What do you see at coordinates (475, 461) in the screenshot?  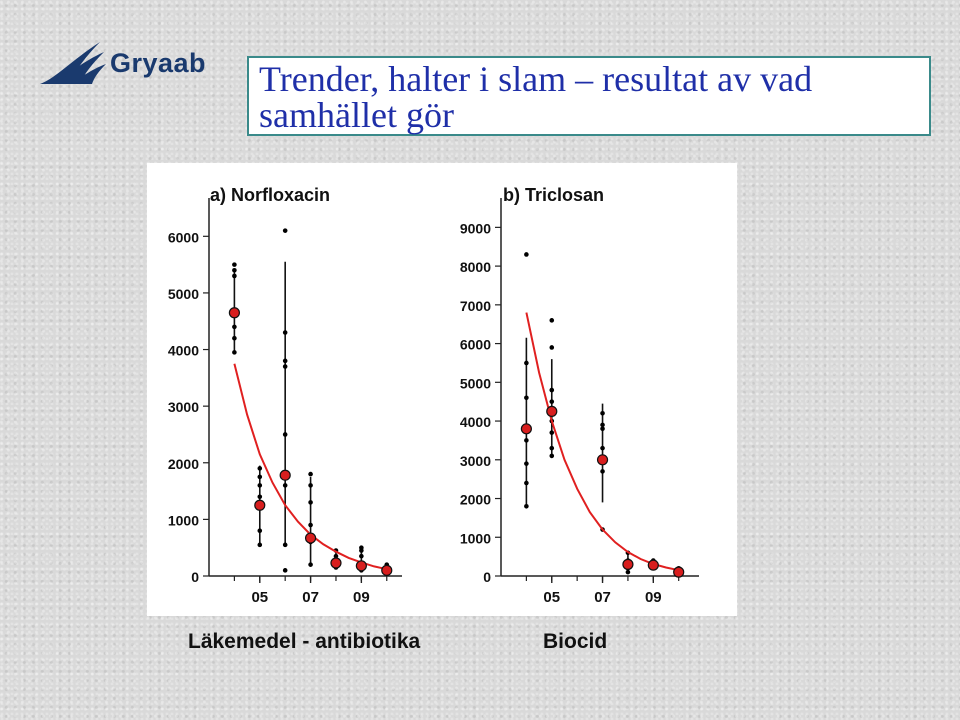 I see `triclosan-y-tick-label: 3000` at bounding box center [475, 461].